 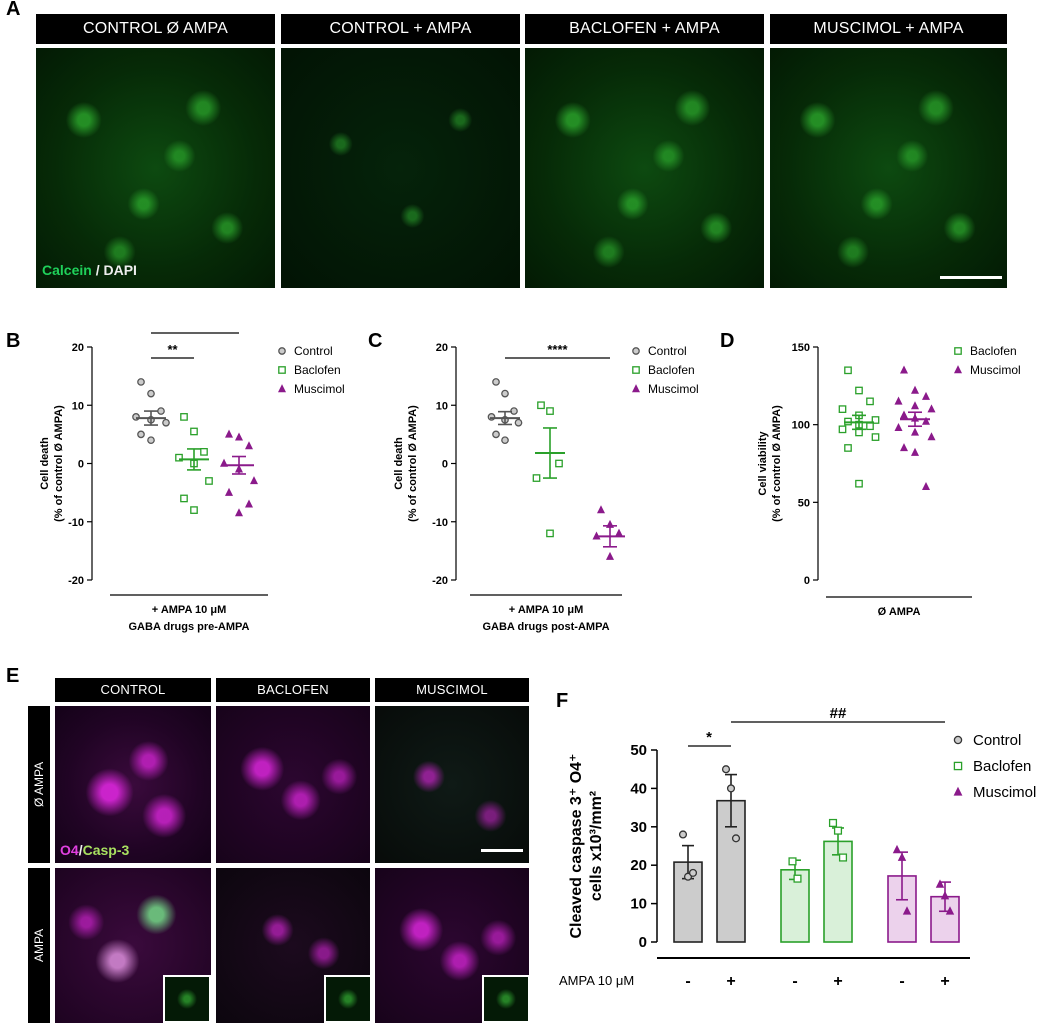 What do you see at coordinates (293, 690) in the screenshot?
I see `panel-e-header-2: BACLOFEN` at bounding box center [293, 690].